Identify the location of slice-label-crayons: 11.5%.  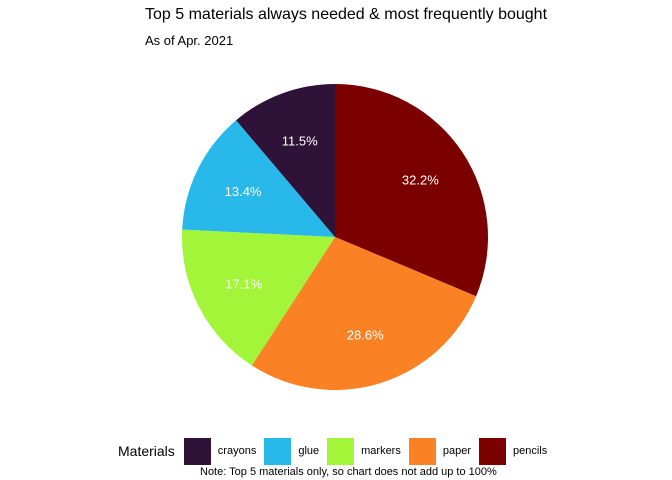
(300, 140).